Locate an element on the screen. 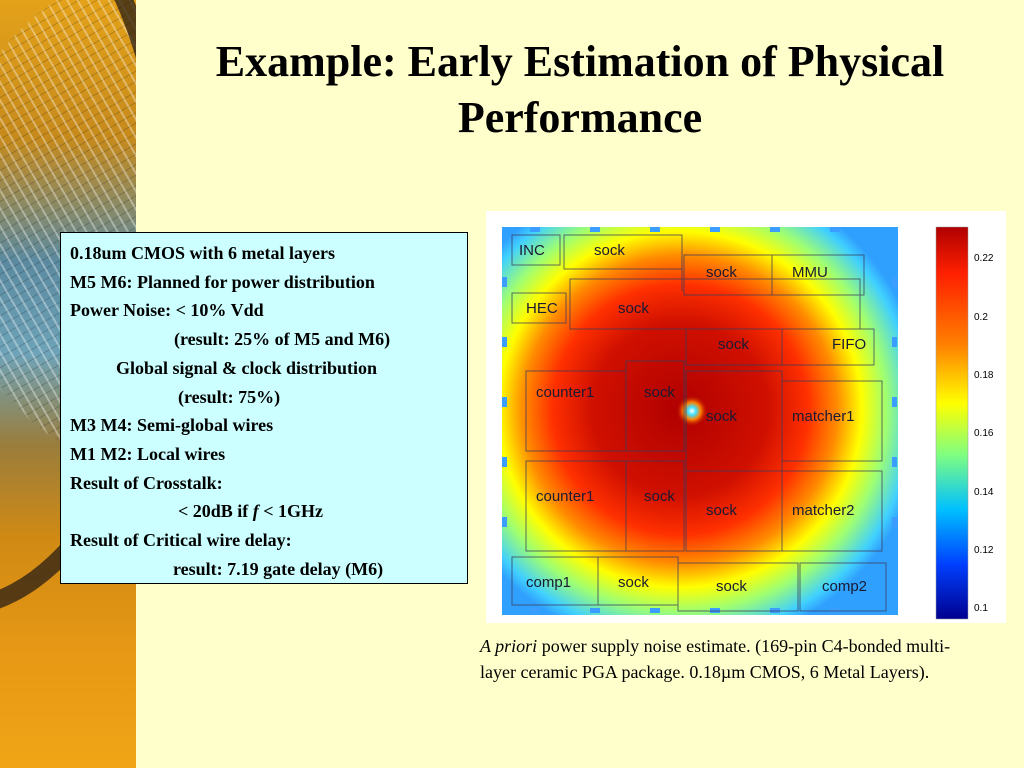 Image resolution: width=1024 pixels, height=768 pixels. info-text: < 1GHz is located at coordinates (291, 511).